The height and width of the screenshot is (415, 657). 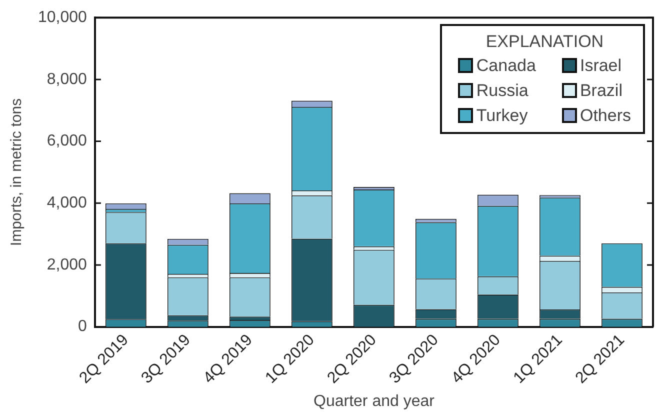 I want to click on legend-label: Russia, so click(x=502, y=90).